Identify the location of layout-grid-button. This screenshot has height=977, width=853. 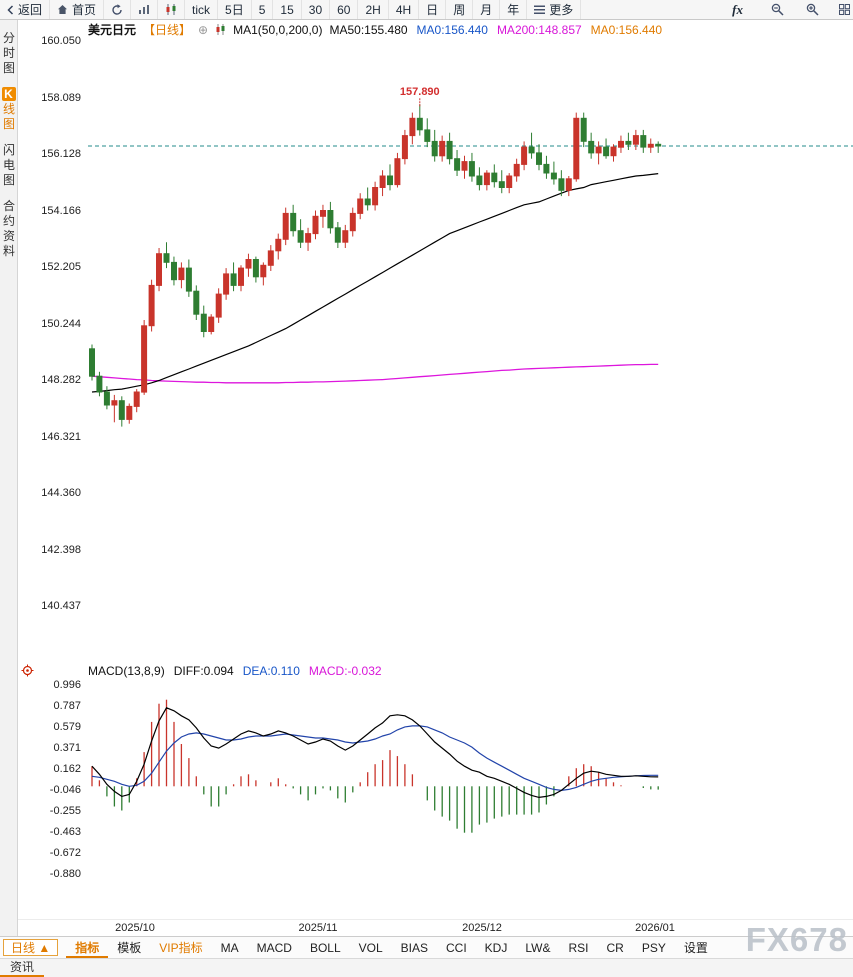
(842, 9).